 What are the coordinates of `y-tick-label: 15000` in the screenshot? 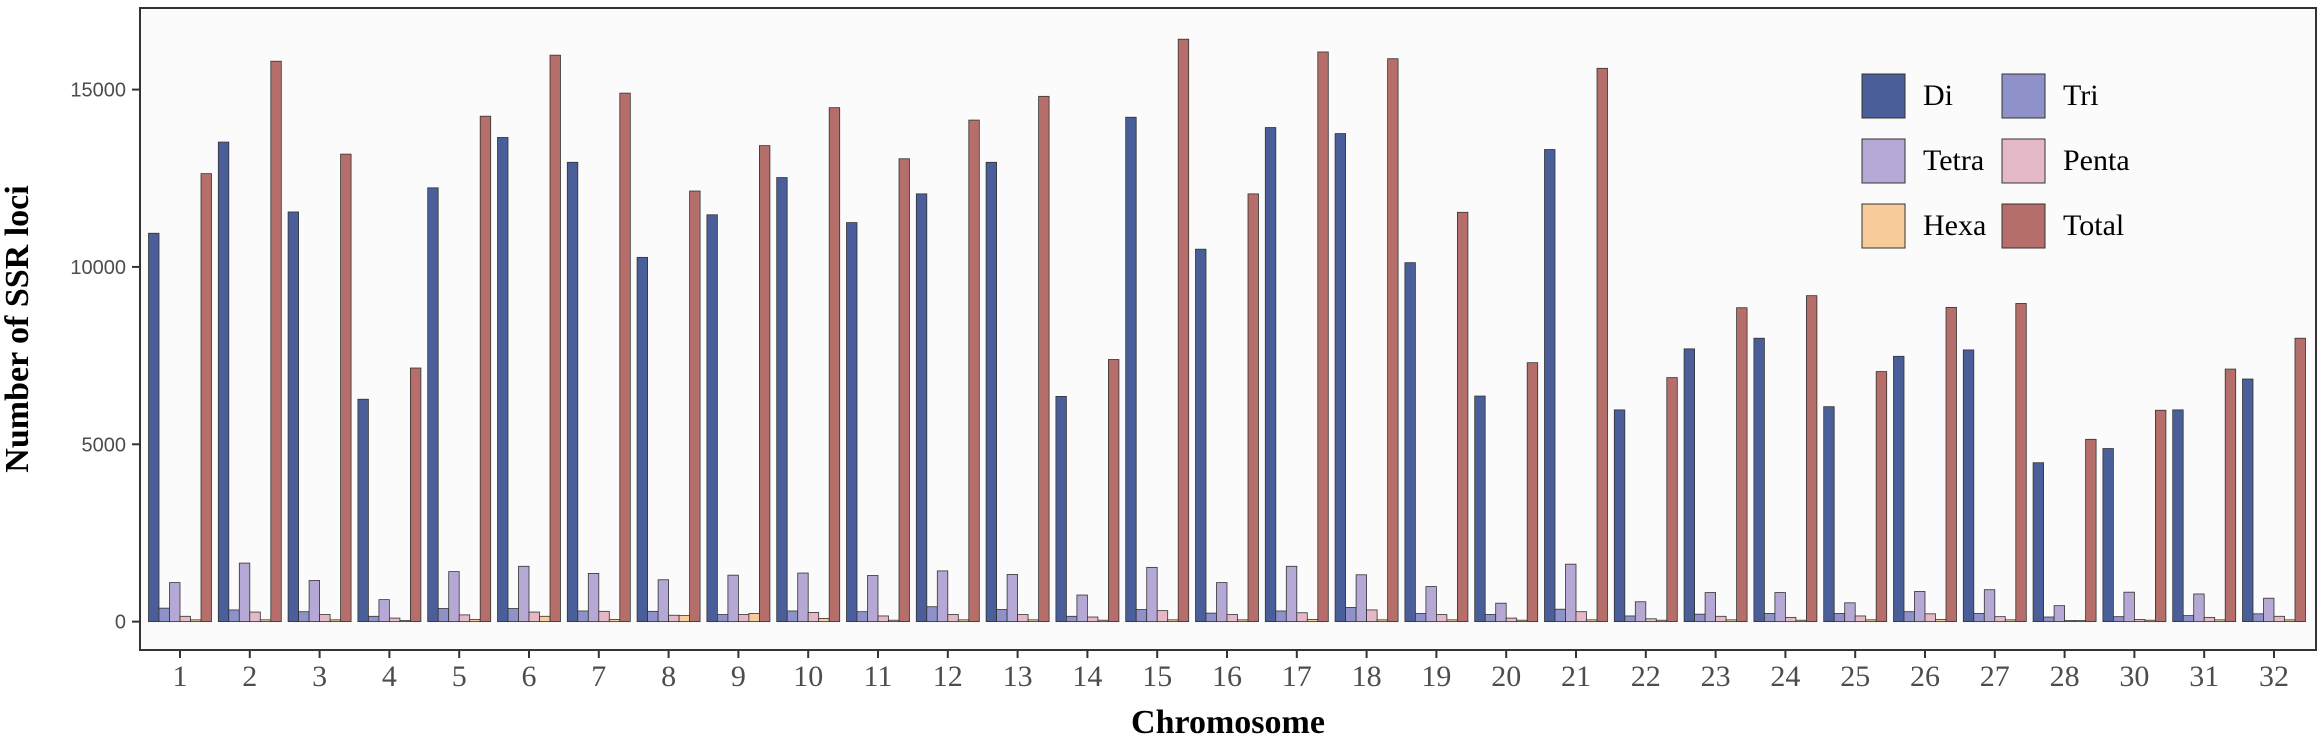 It's located at (98, 91).